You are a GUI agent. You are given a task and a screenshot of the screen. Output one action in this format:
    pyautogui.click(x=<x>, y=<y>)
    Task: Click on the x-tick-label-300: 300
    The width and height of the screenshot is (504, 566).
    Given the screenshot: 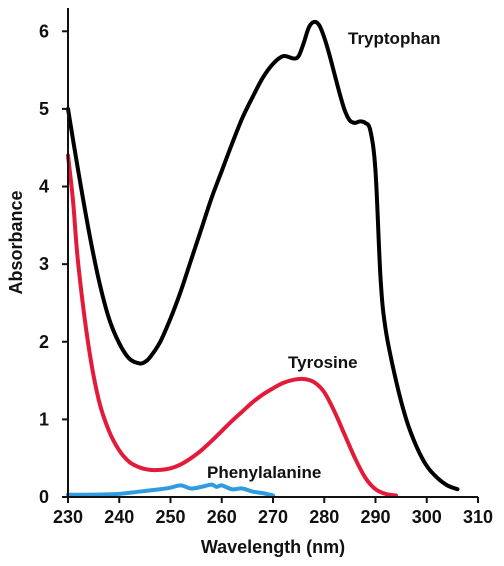 What is the action you would take?
    pyautogui.click(x=427, y=517)
    